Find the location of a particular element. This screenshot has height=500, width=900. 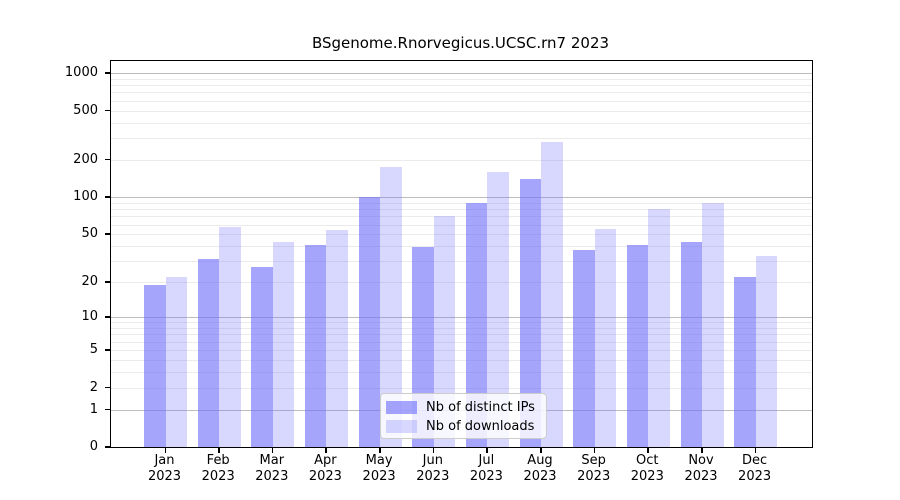

bar-downloads-nov is located at coordinates (713, 324).